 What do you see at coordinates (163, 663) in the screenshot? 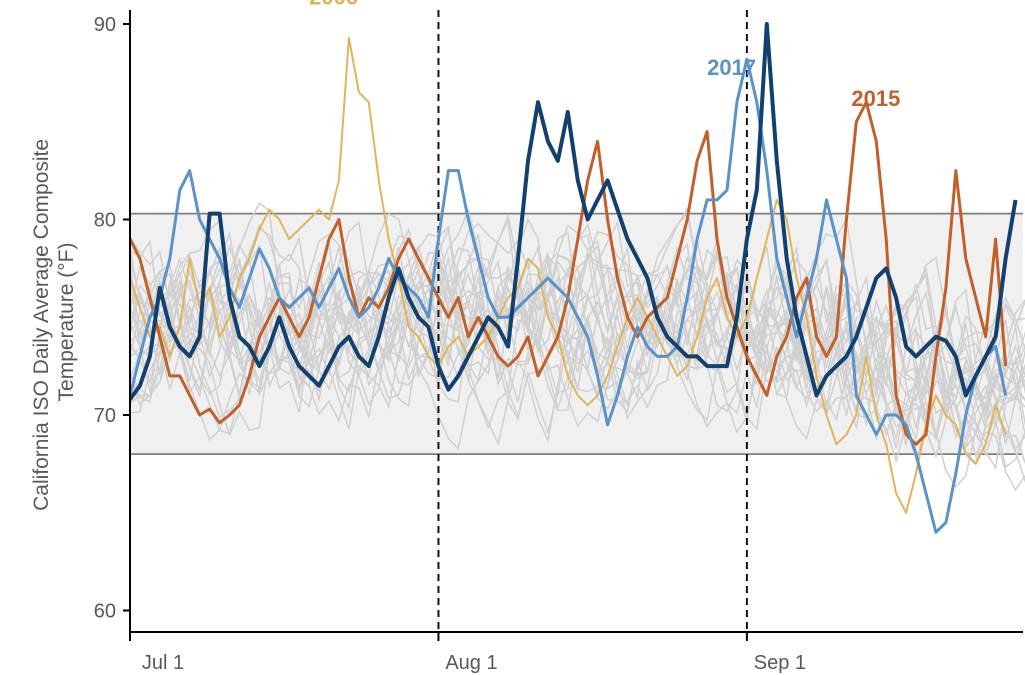
I see `x-tick-label: Jul 1` at bounding box center [163, 663].